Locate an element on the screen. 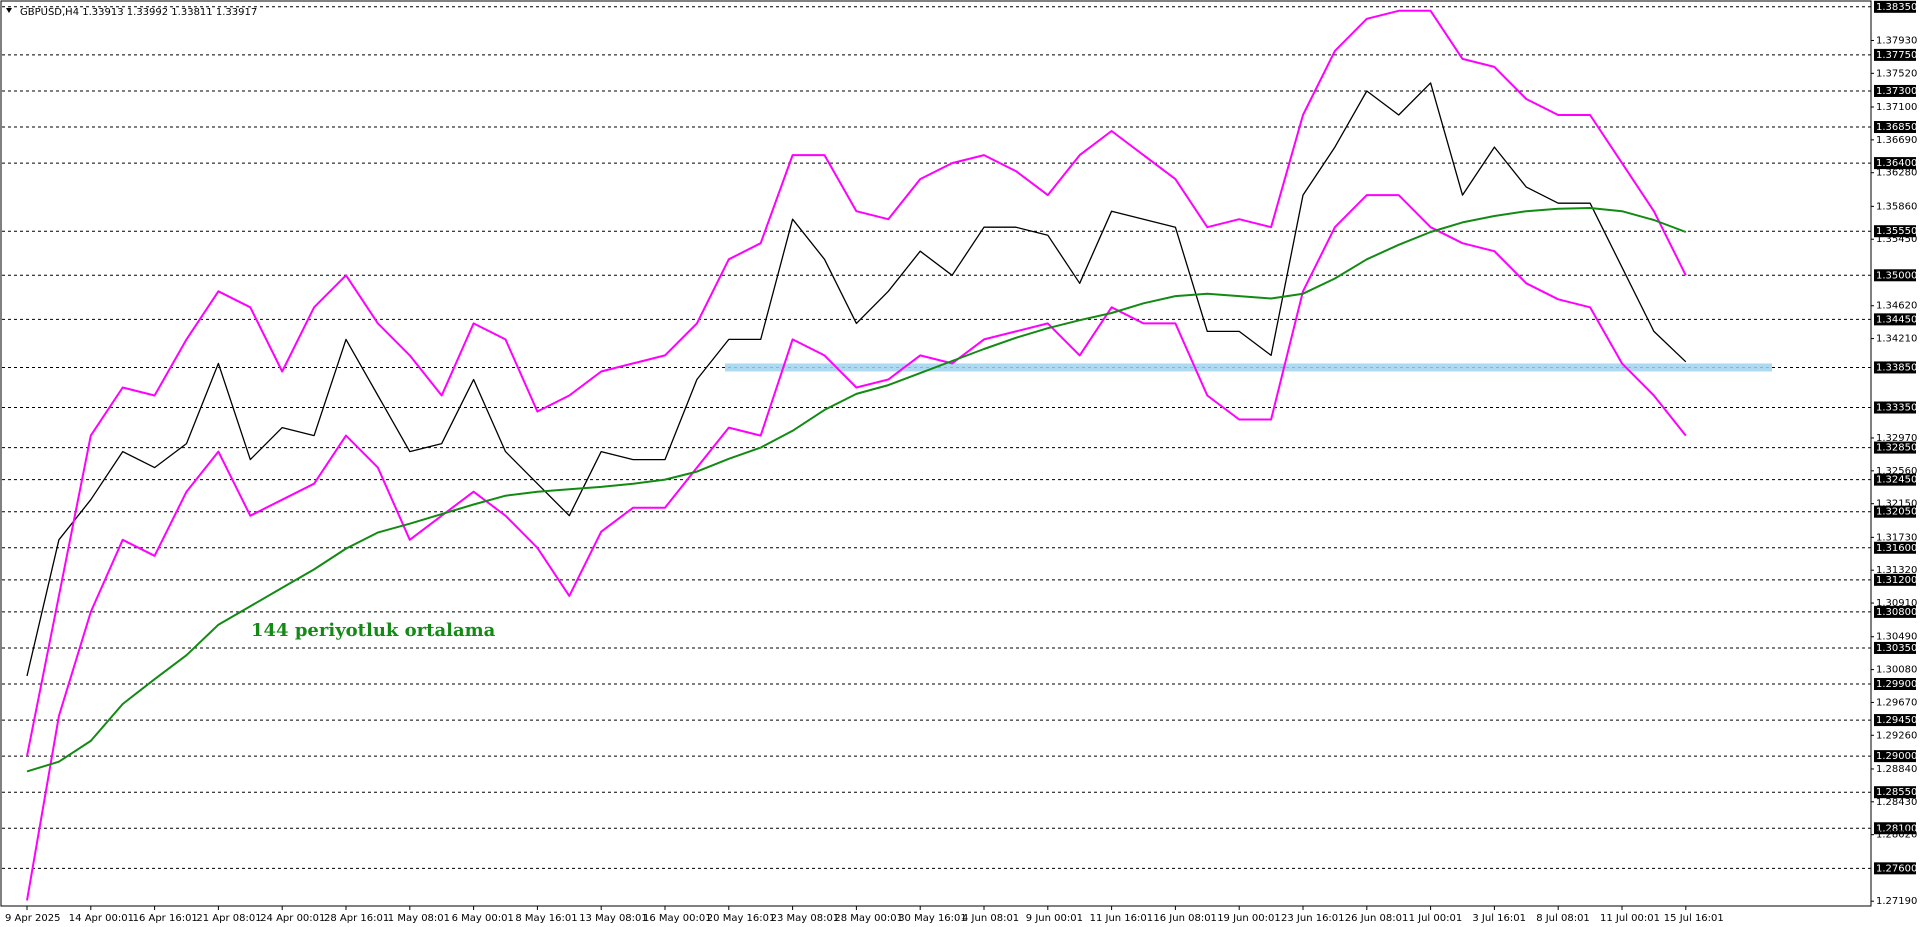 This screenshot has height=927, width=1920. x-tick-label: 28 May 00:01 is located at coordinates (868, 918).